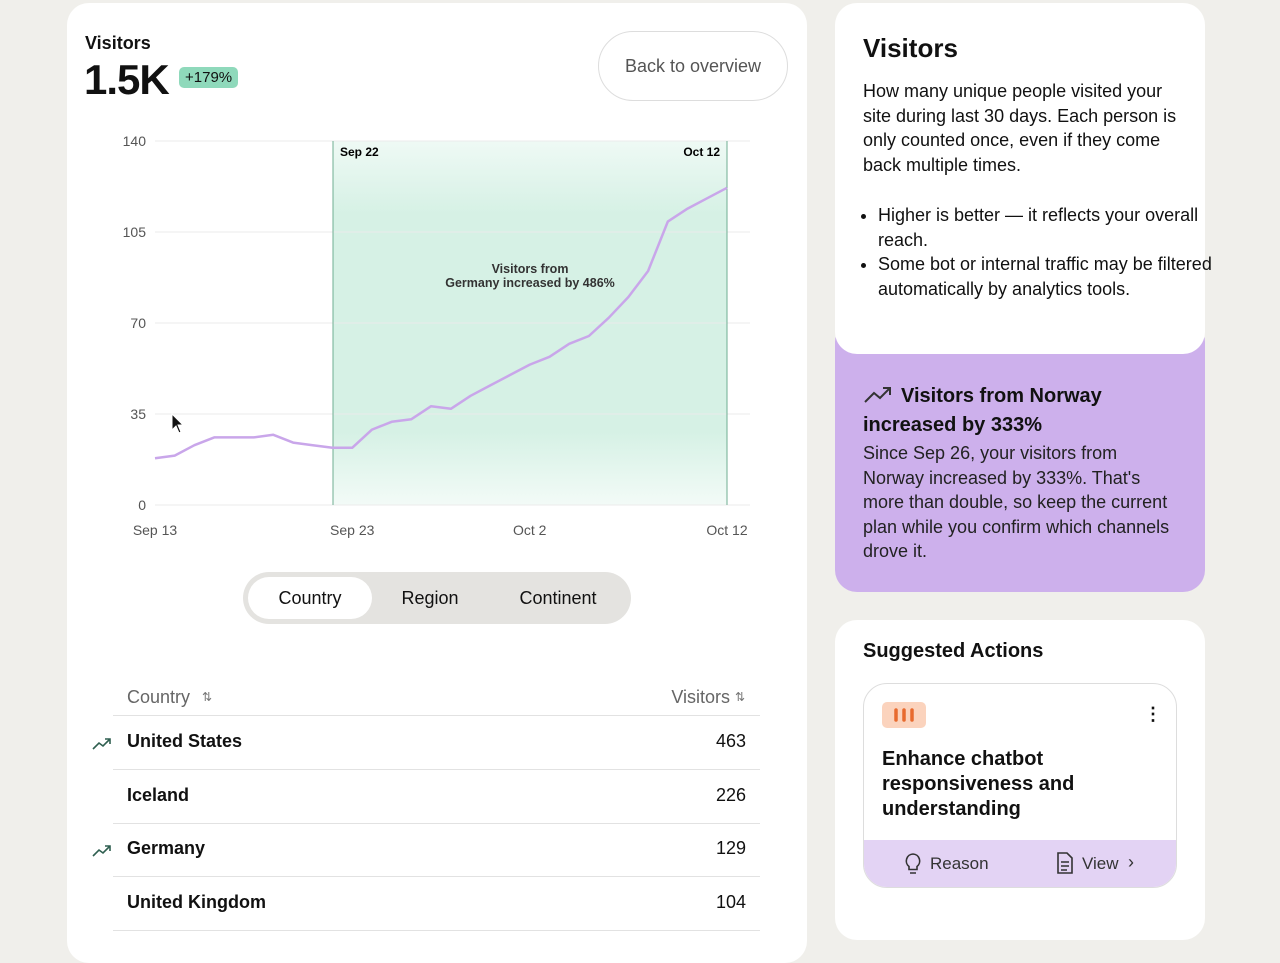 The height and width of the screenshot is (963, 1280). What do you see at coordinates (209, 77) in the screenshot?
I see `change-badge: +179%` at bounding box center [209, 77].